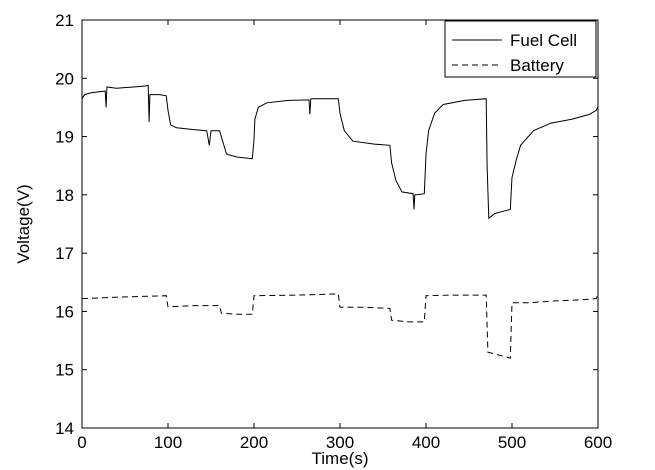  I want to click on y-tick-label: 21, so click(64, 20).